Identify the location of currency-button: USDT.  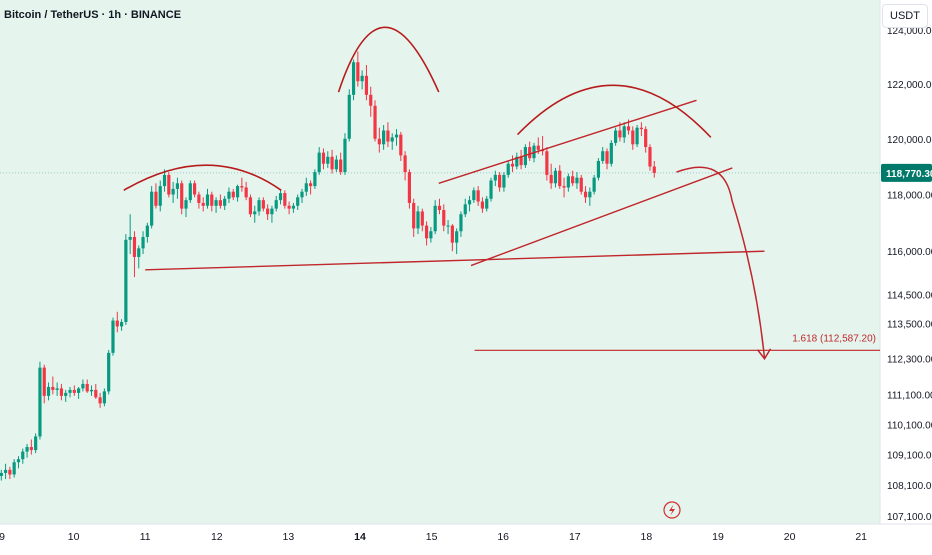
(905, 16).